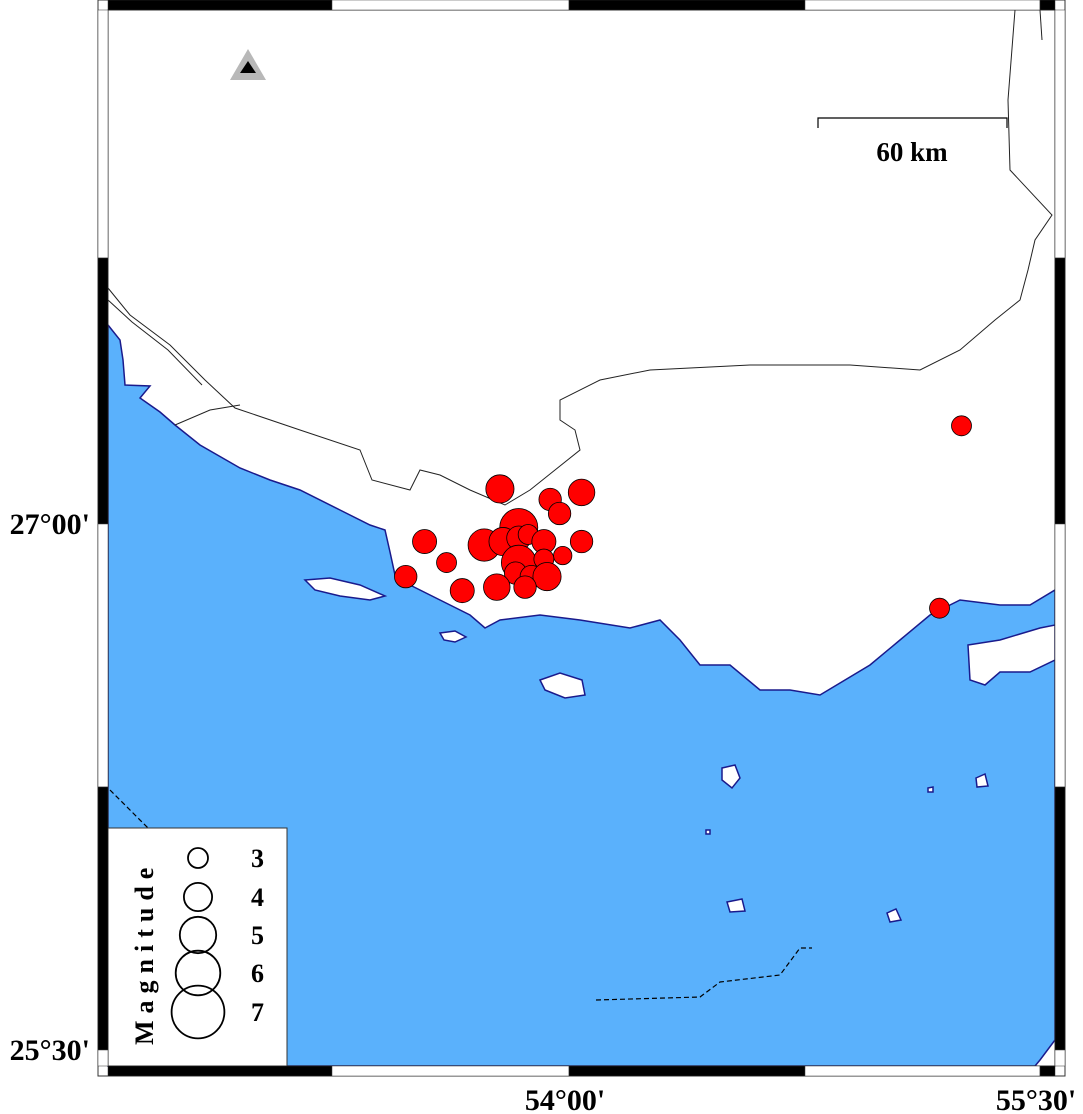  Describe the element at coordinates (1036, 1099) in the screenshot. I see `longitude-label: 55°30'` at that location.